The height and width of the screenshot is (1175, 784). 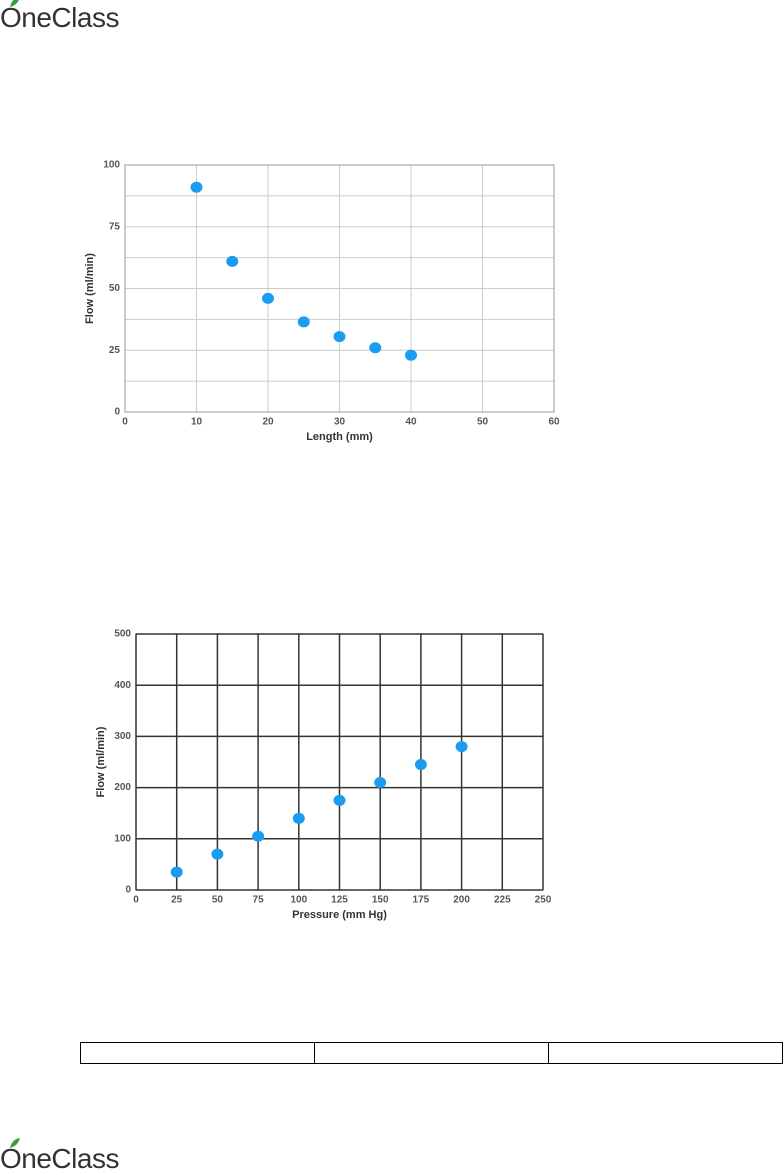 I want to click on x-tick-label: 175, so click(x=421, y=900).